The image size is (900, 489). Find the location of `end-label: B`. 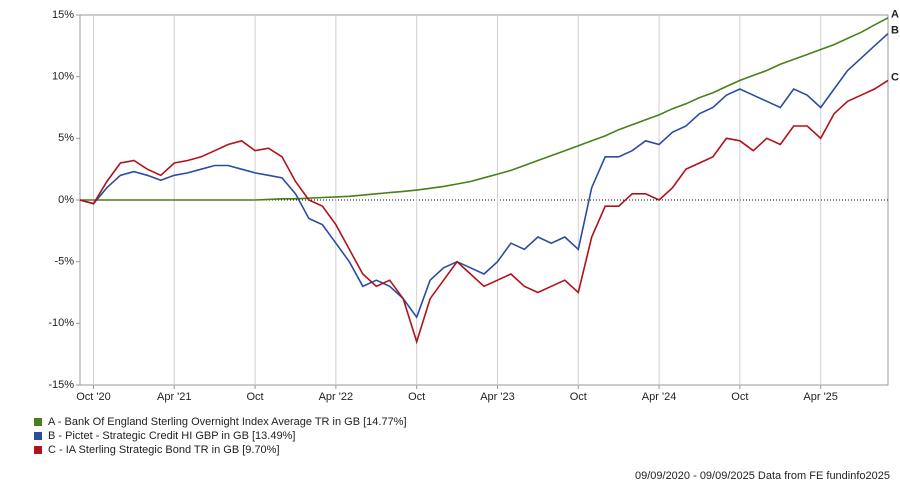

end-label: B is located at coordinates (895, 31).